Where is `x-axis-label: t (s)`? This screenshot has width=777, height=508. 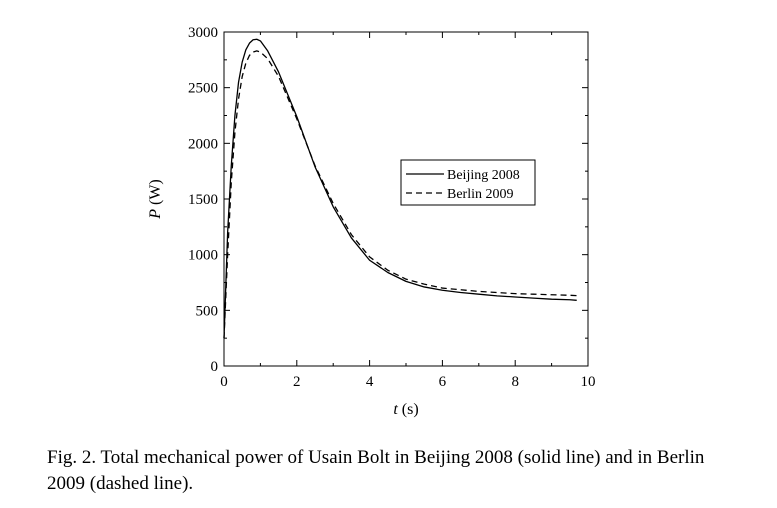
x-axis-label: t (s) is located at coordinates (405, 409).